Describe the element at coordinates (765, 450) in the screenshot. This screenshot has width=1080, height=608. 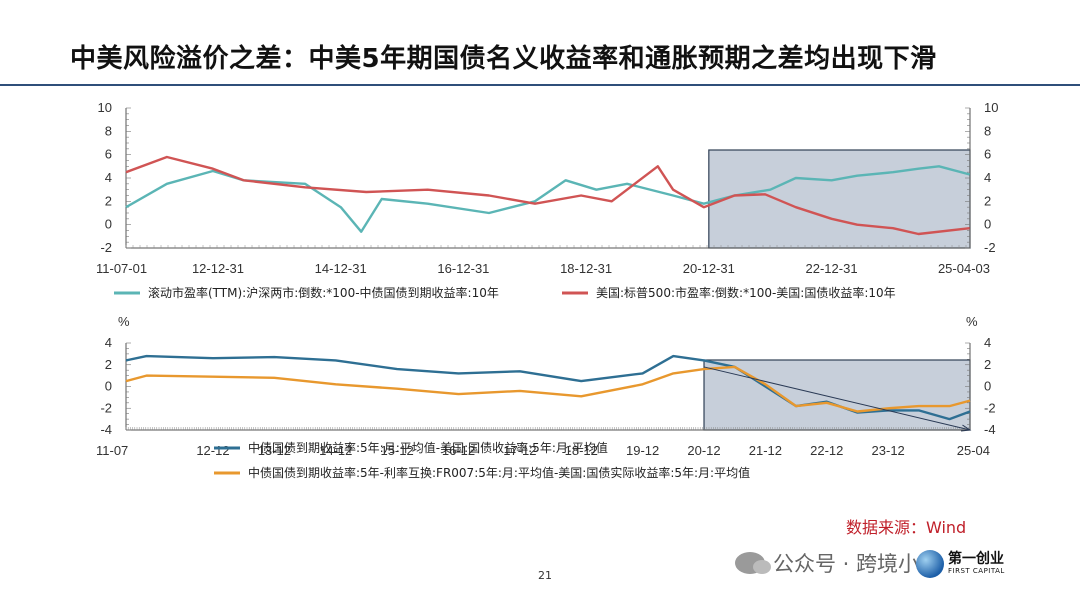
I see `x-tick-label: 21-12` at that location.